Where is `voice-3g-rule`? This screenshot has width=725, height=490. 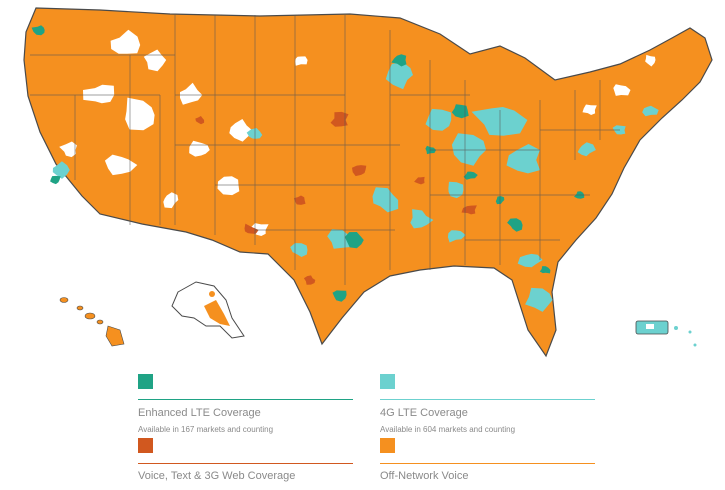 voice-3g-rule is located at coordinates (245, 463).